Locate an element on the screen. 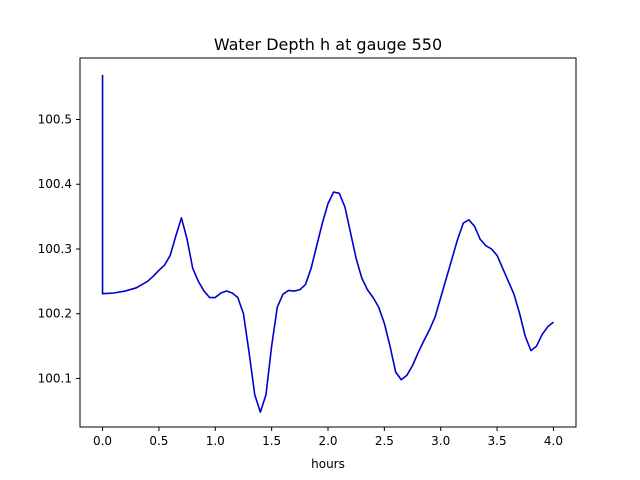  x-axis-label: hours is located at coordinates (328, 464).